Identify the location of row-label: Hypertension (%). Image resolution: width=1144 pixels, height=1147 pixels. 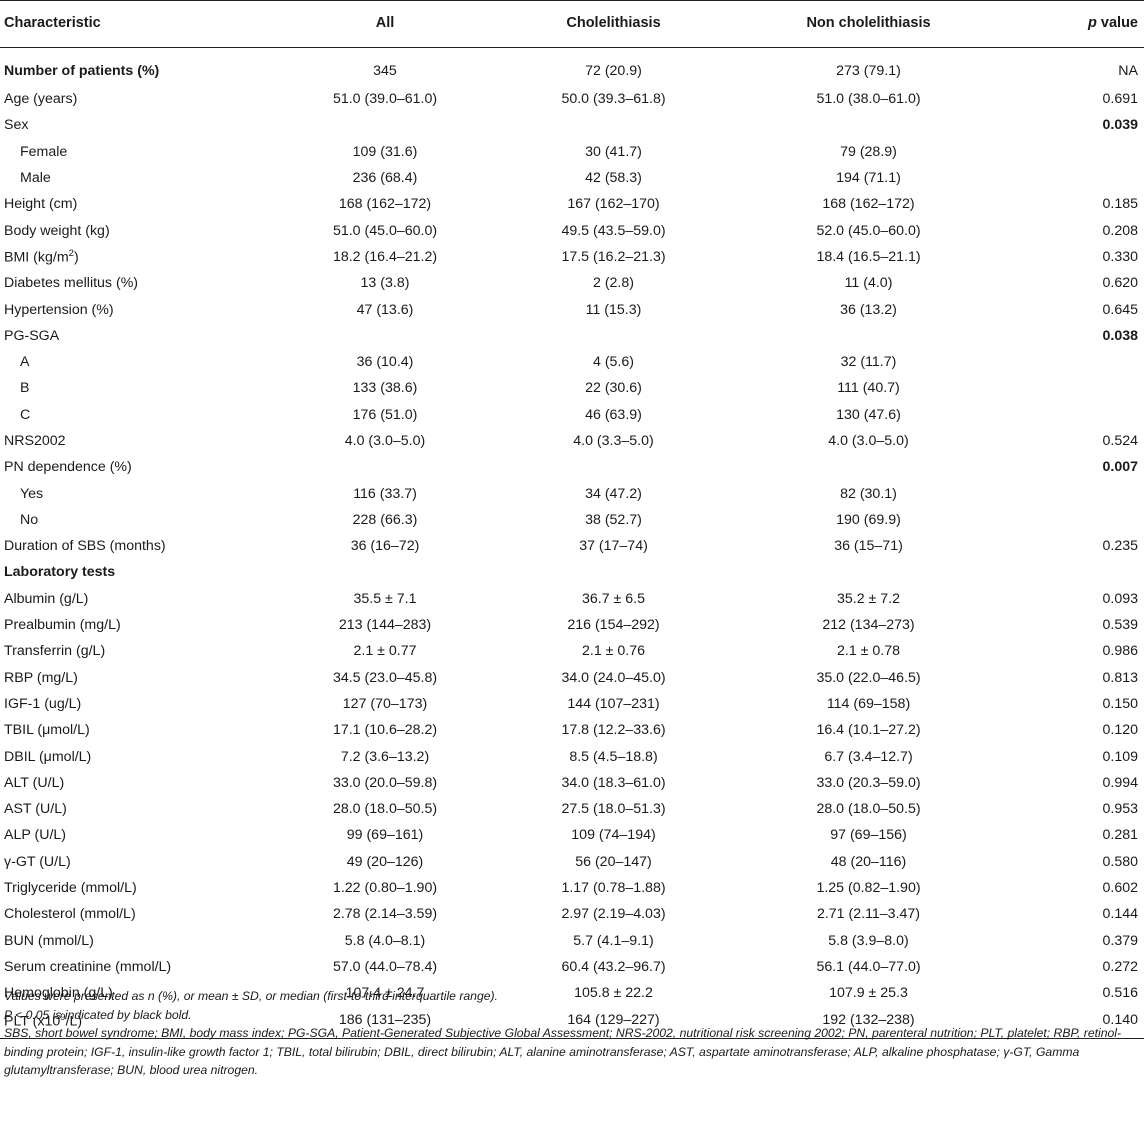
(135, 309).